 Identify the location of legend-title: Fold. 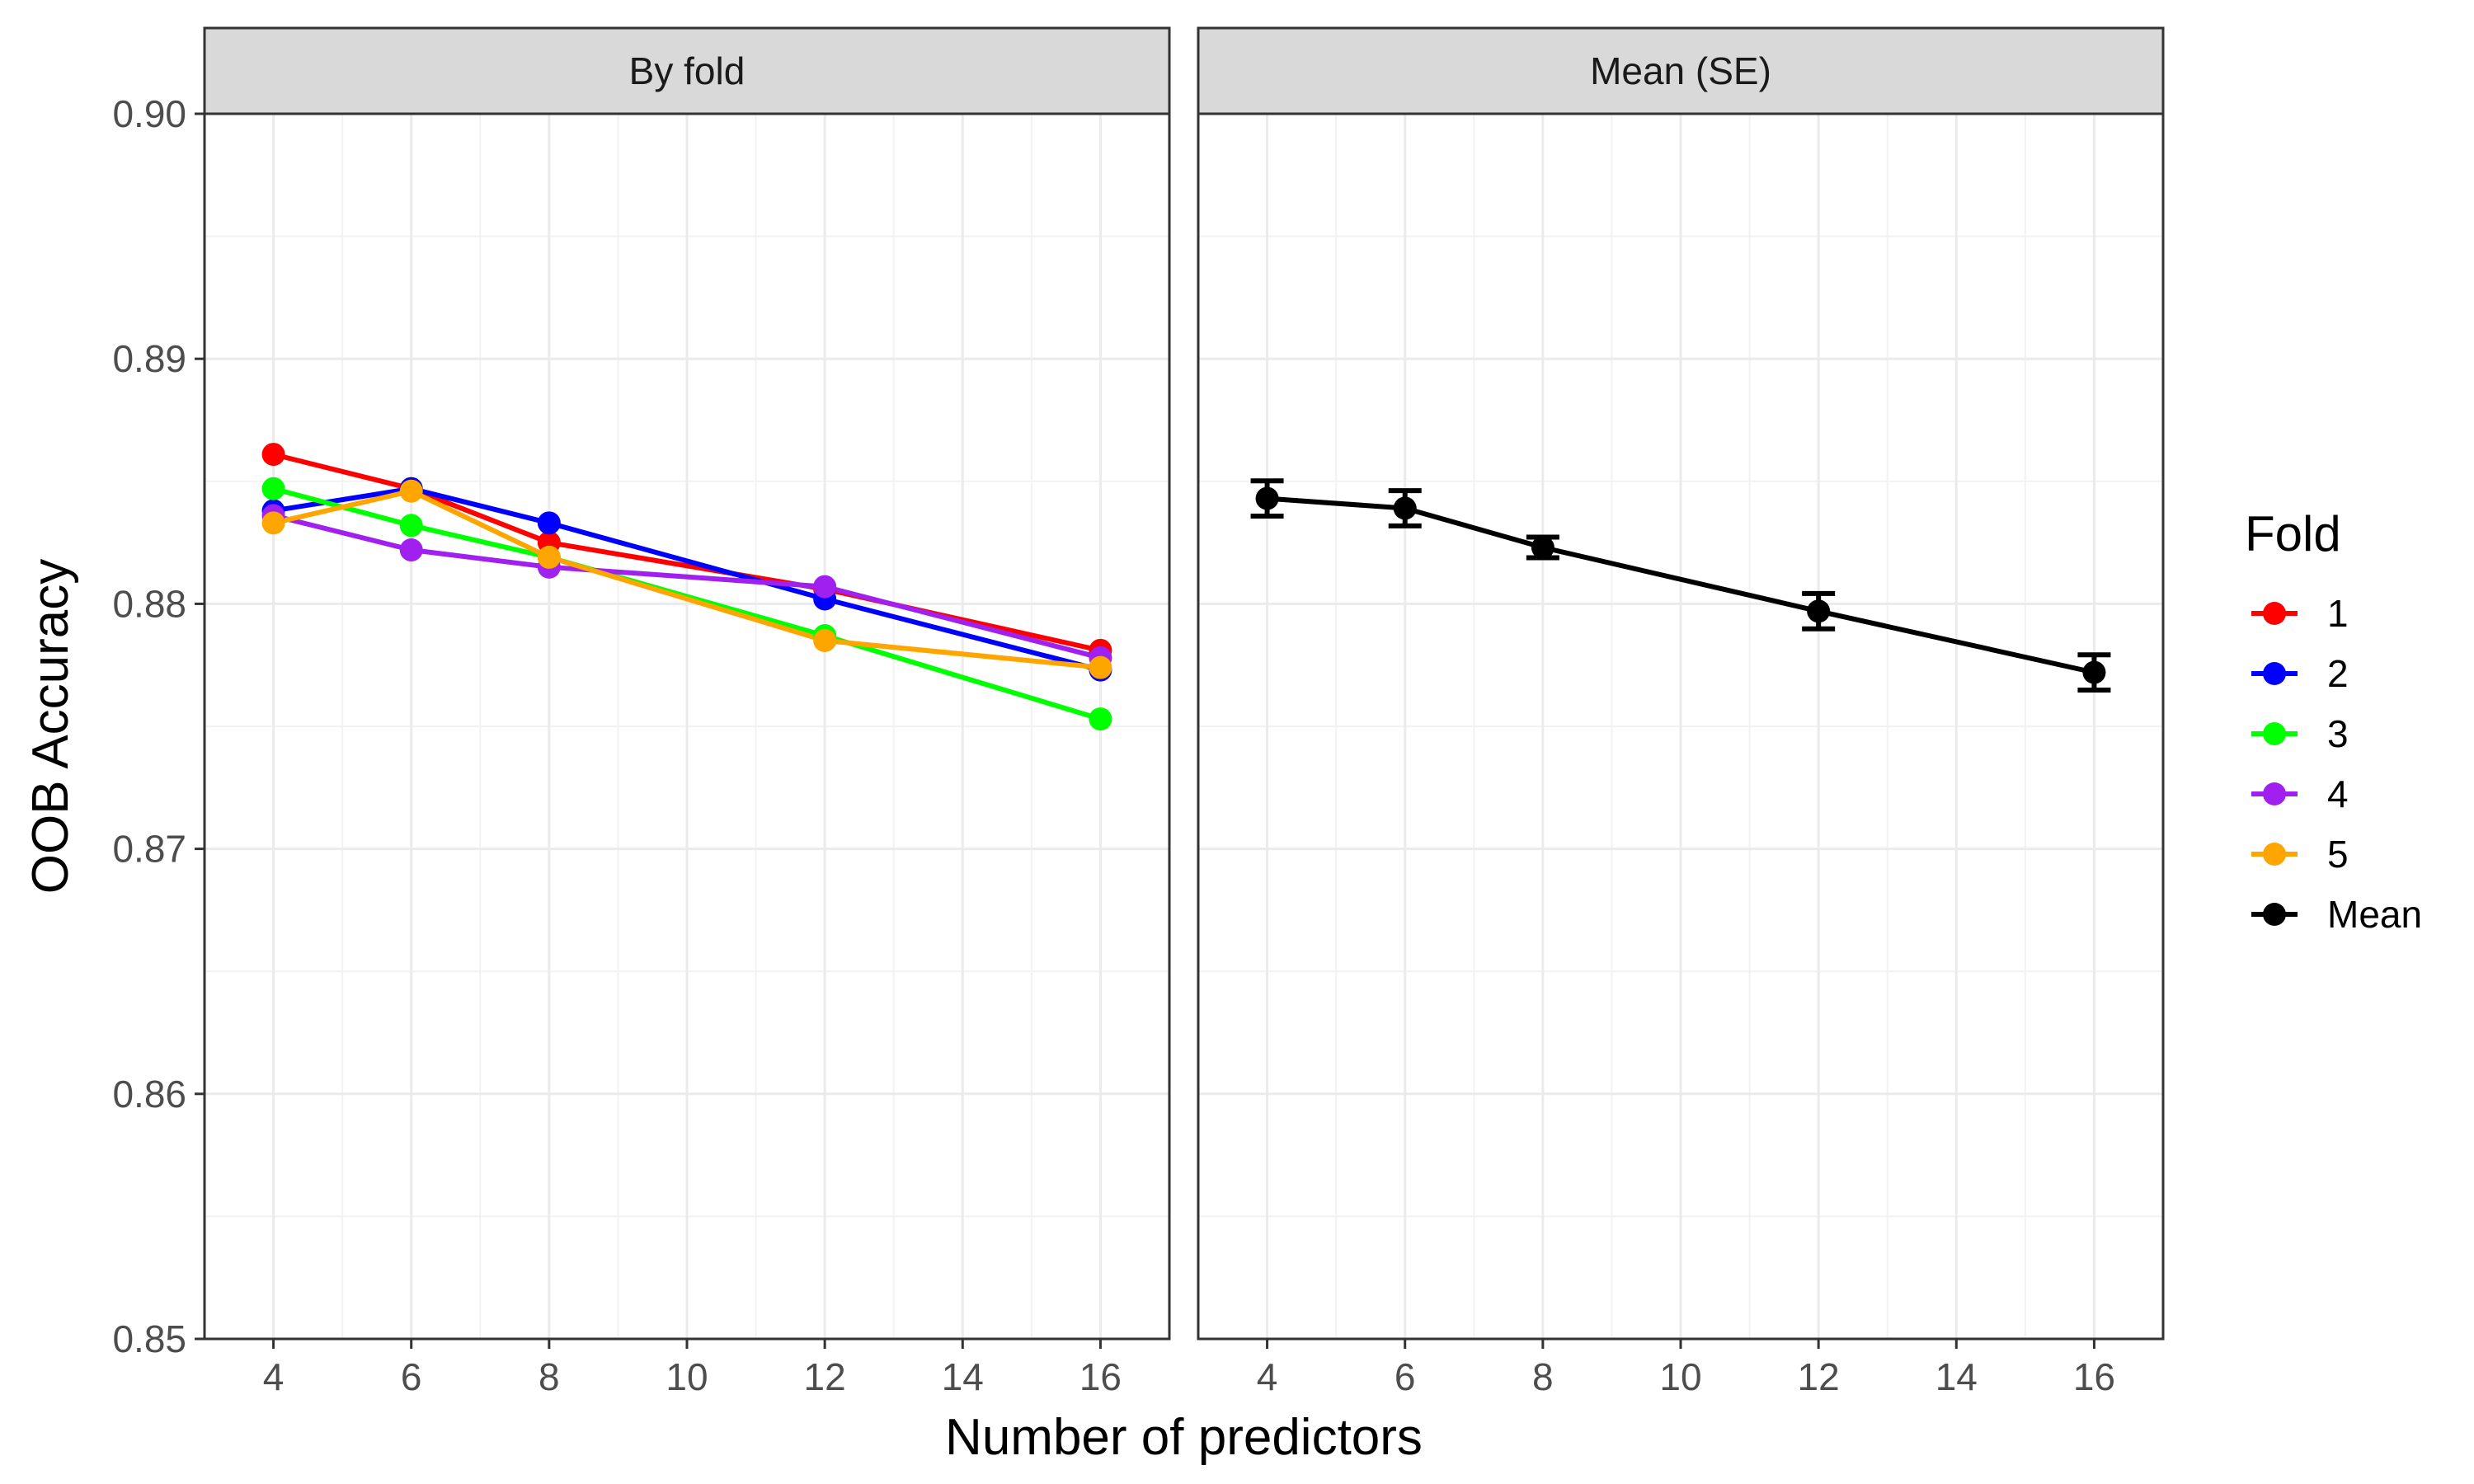
(2293, 533).